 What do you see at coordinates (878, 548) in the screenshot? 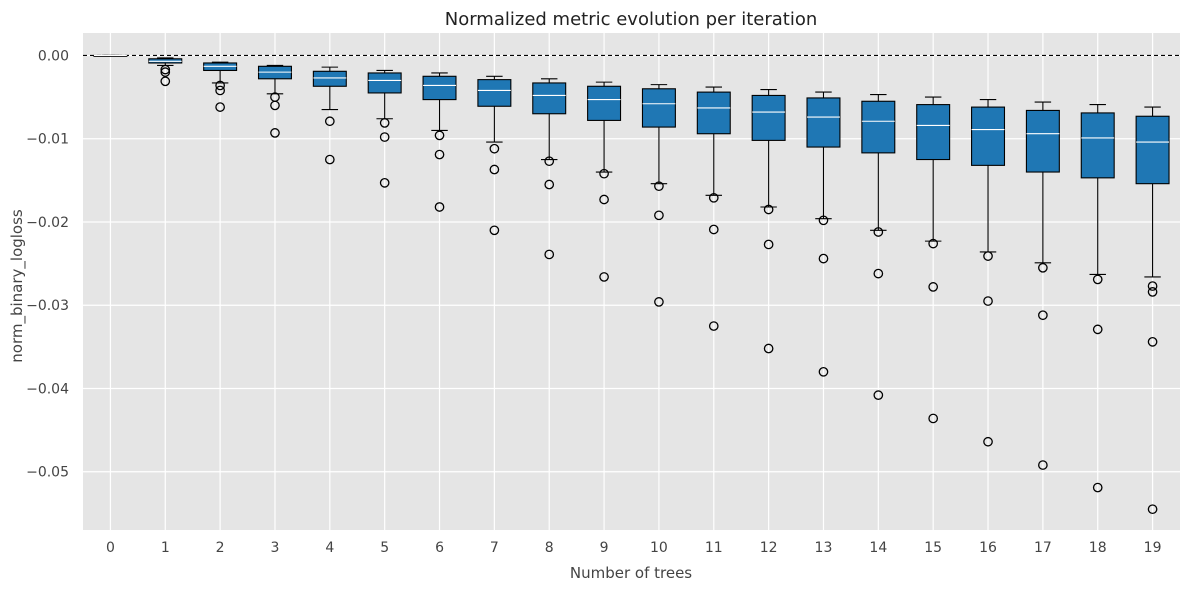
I see `x-tick-label: 14` at bounding box center [878, 548].